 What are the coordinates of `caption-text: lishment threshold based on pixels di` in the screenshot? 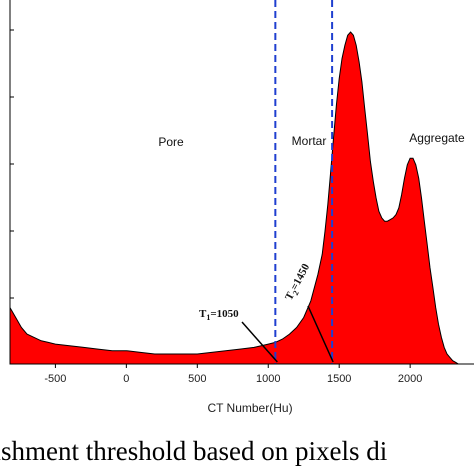 It's located at (194, 451).